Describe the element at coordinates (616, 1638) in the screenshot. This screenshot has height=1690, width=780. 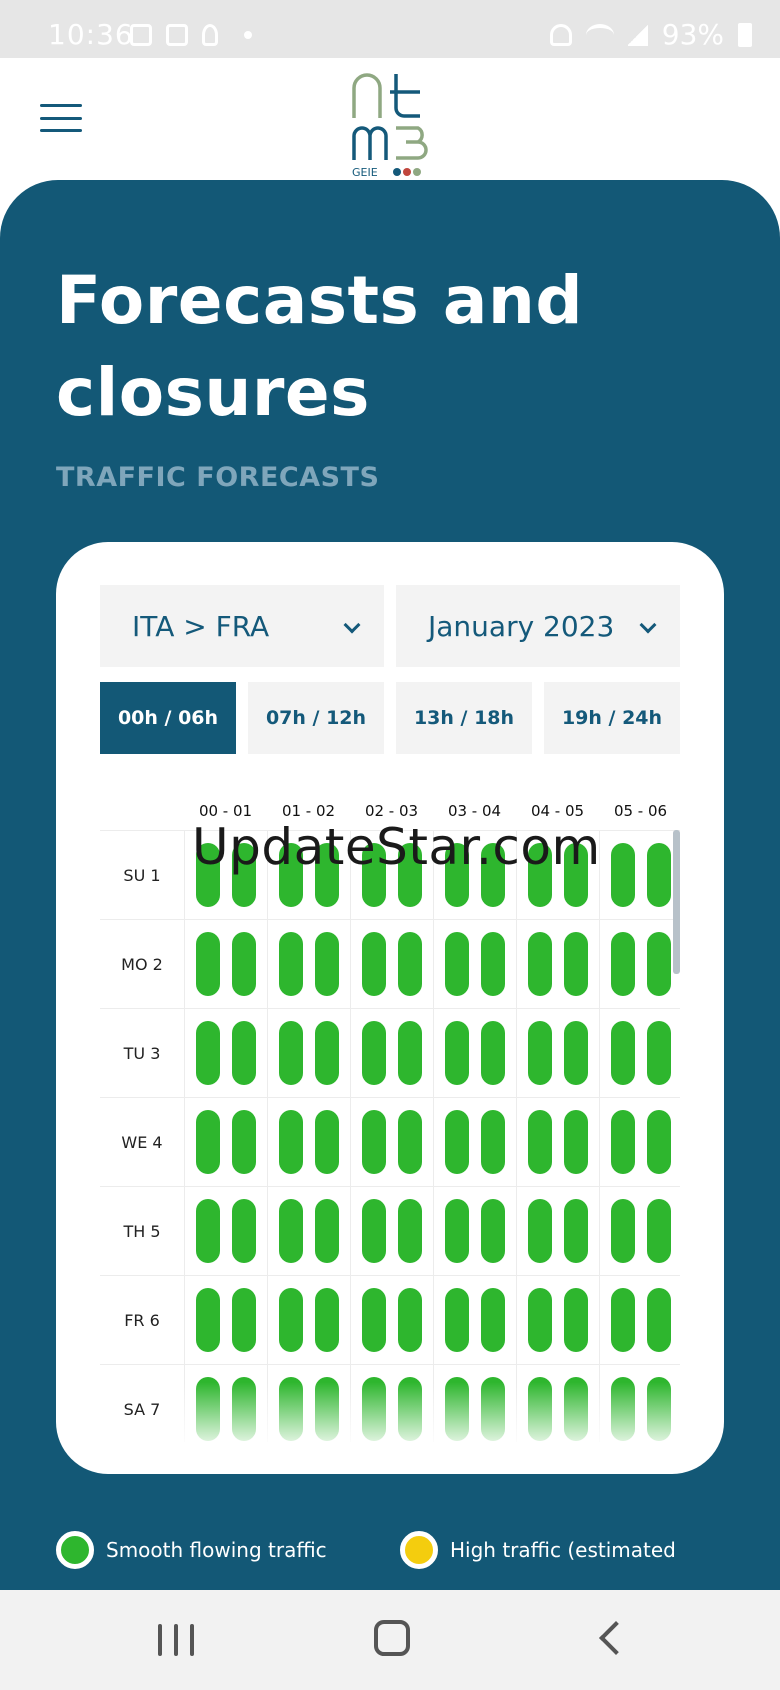
I see `back-icon` at that location.